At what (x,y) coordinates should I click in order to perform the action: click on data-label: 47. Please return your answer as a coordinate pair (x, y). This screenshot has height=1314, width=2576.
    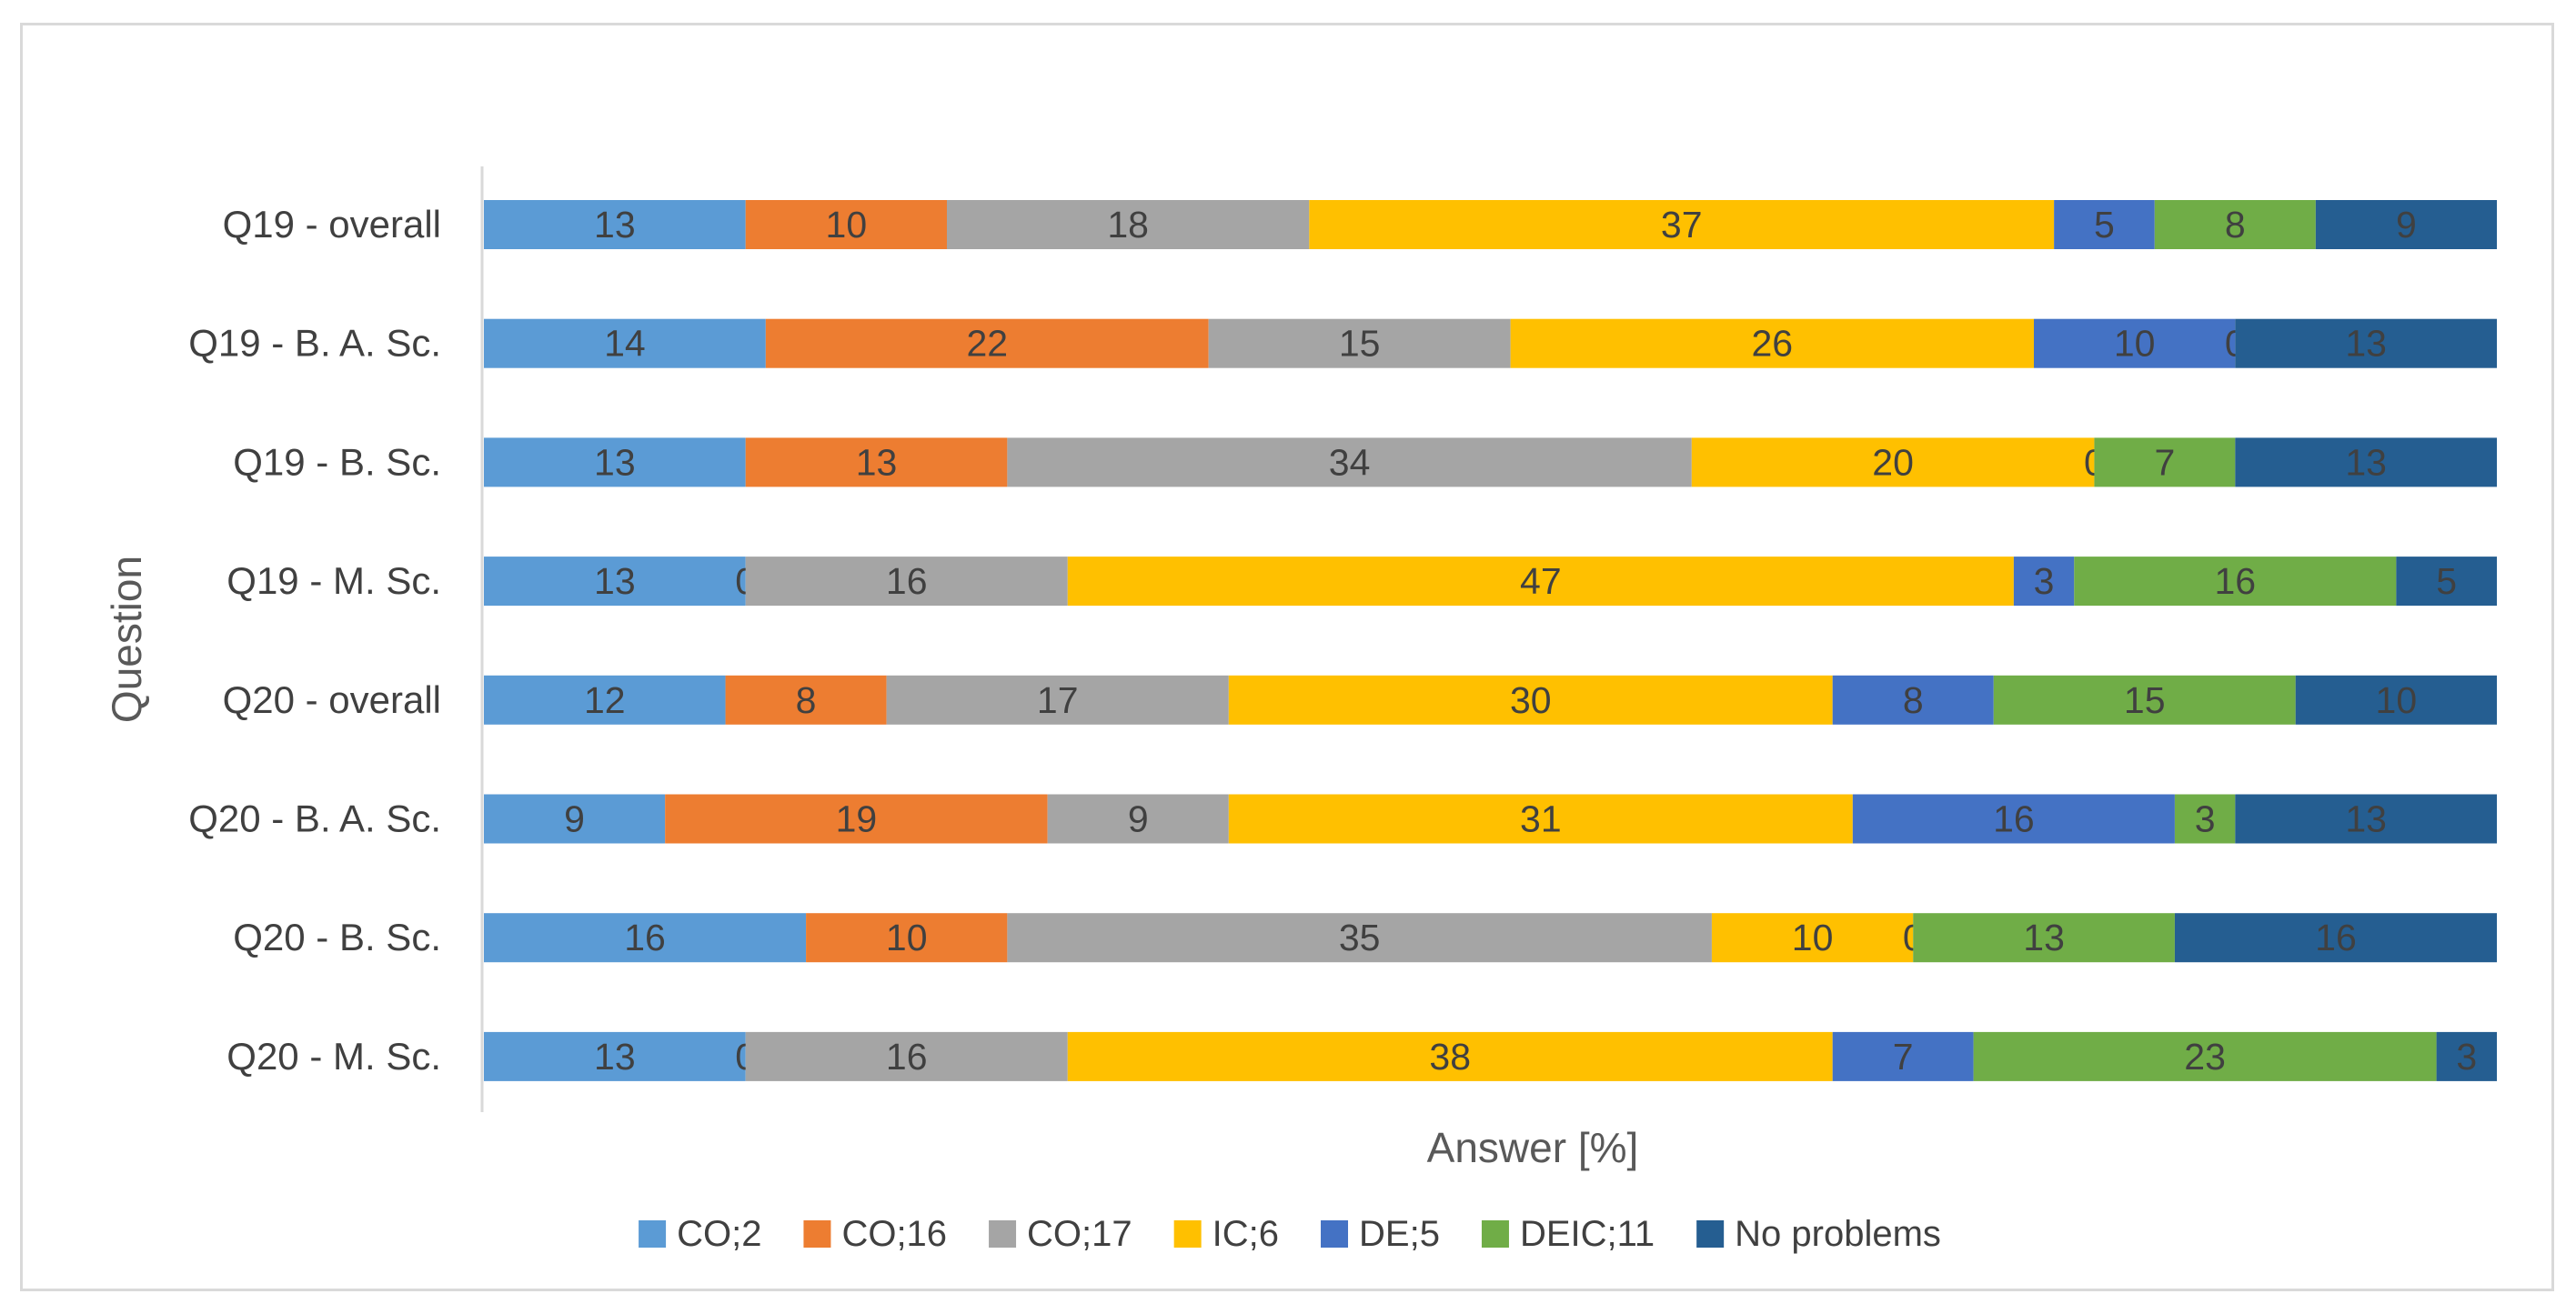
    Looking at the image, I should click on (1541, 581).